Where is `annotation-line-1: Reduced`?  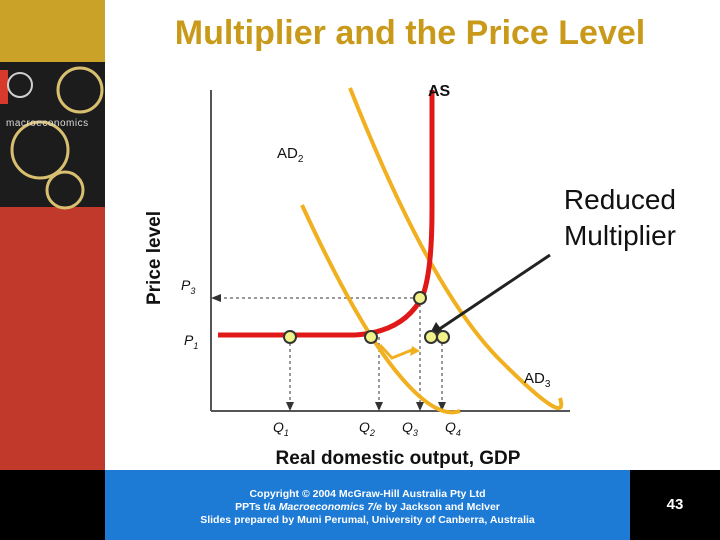 annotation-line-1: Reduced is located at coordinates (620, 199).